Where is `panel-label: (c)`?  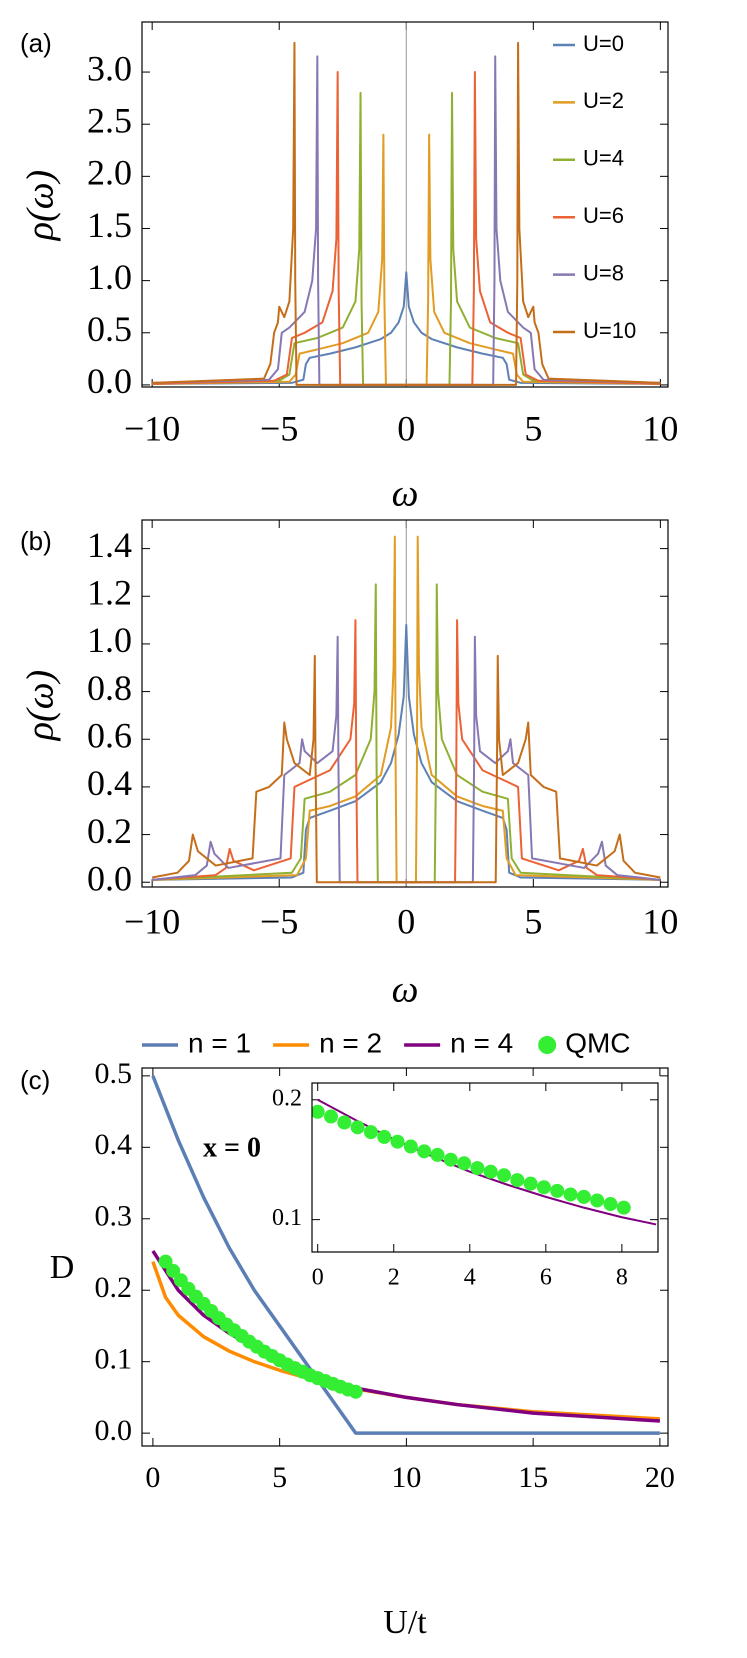 panel-label: (c) is located at coordinates (35, 1080).